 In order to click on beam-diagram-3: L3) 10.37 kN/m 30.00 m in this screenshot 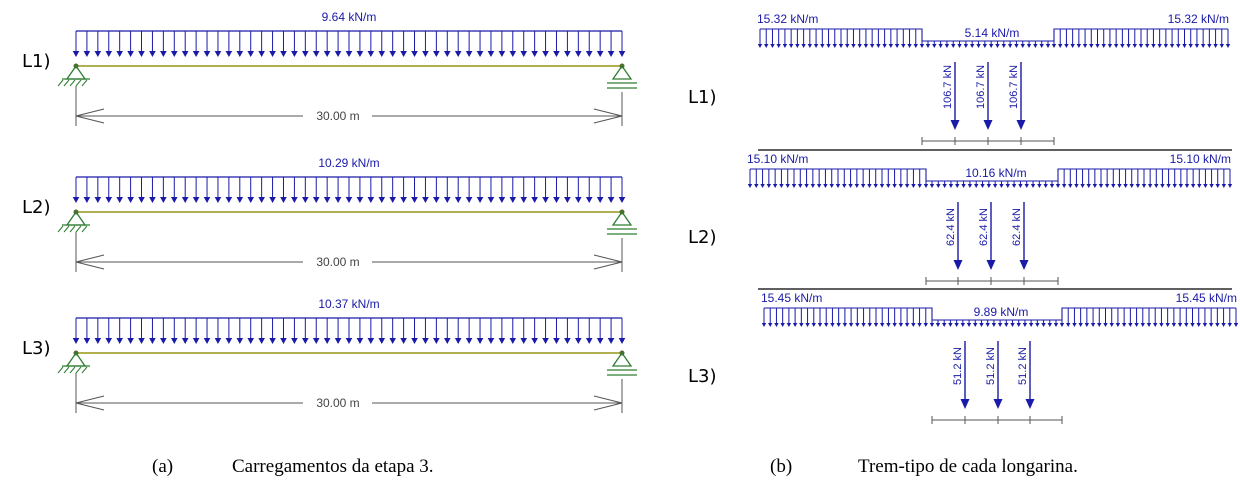, I will do `click(329, 355)`.